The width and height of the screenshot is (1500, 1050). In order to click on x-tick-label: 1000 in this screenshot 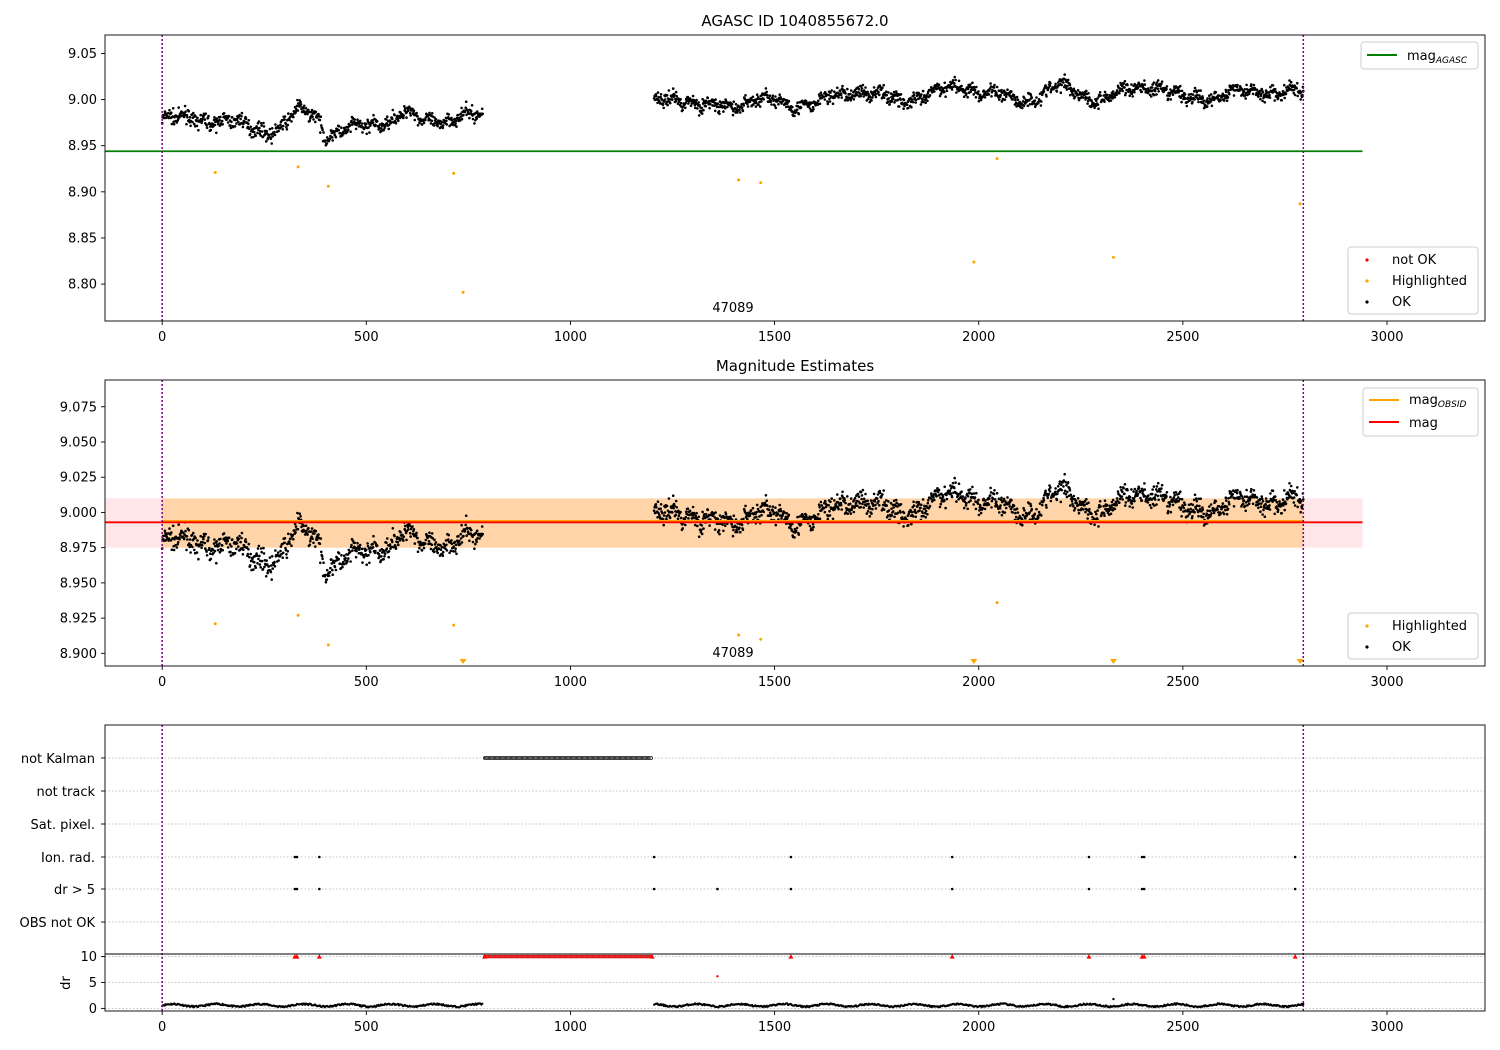, I will do `click(570, 337)`.